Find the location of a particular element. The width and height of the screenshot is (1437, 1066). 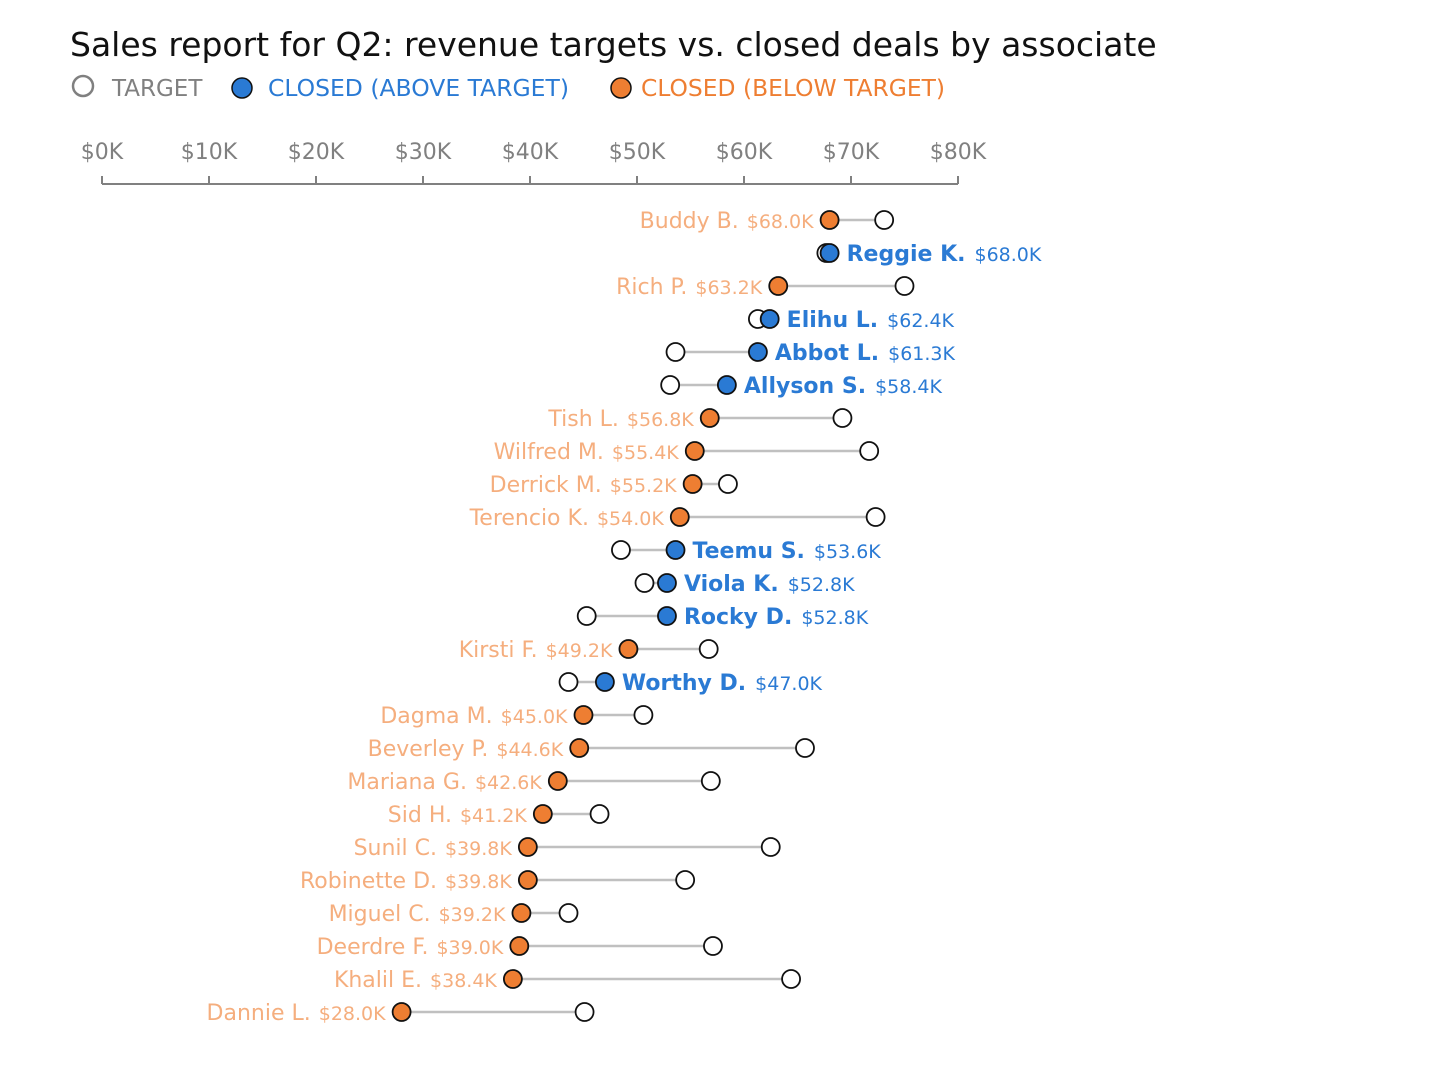

associate-row: Sid H. $41.2K is located at coordinates (499, 815).